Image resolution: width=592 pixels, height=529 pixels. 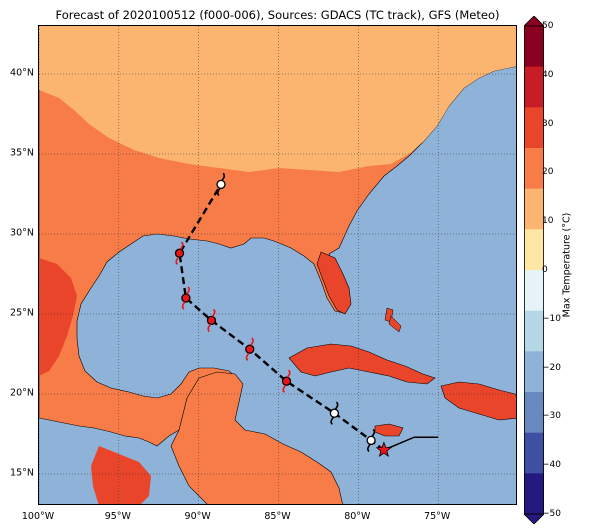 What do you see at coordinates (548, 74) in the screenshot?
I see `colorbar-tick-label: 40` at bounding box center [548, 74].